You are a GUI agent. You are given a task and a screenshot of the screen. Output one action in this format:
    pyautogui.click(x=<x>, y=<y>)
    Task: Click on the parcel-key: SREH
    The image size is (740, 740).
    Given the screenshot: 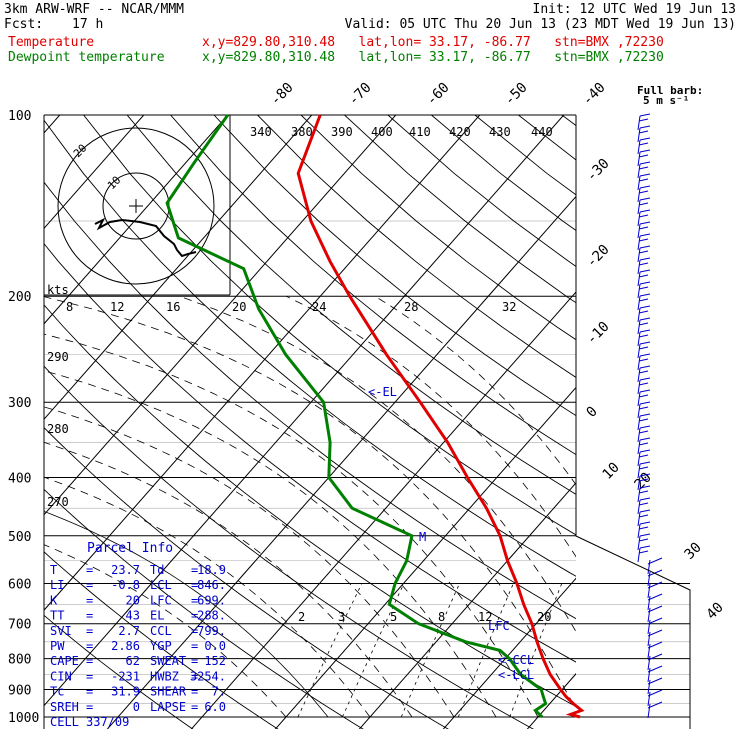 What is the action you would take?
    pyautogui.click(x=64, y=707)
    